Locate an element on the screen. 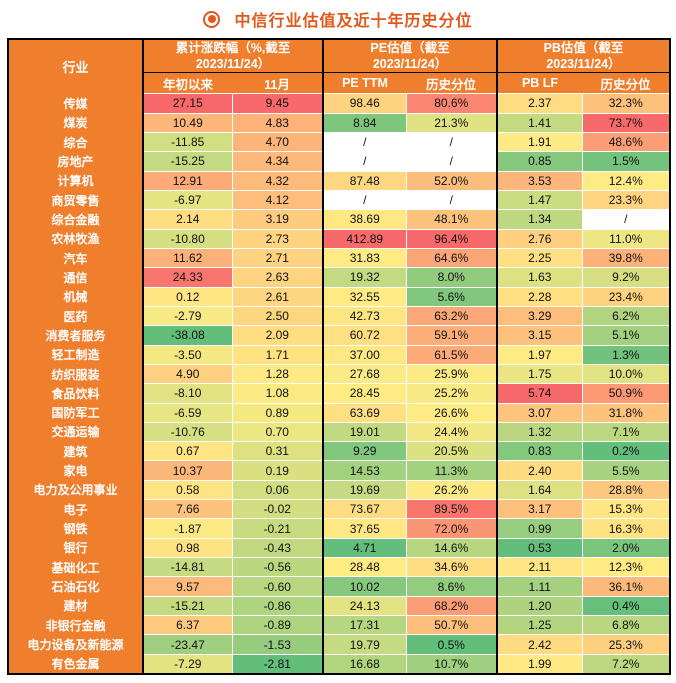 The width and height of the screenshot is (676, 683). value-cell: 16.68 is located at coordinates (364, 664).